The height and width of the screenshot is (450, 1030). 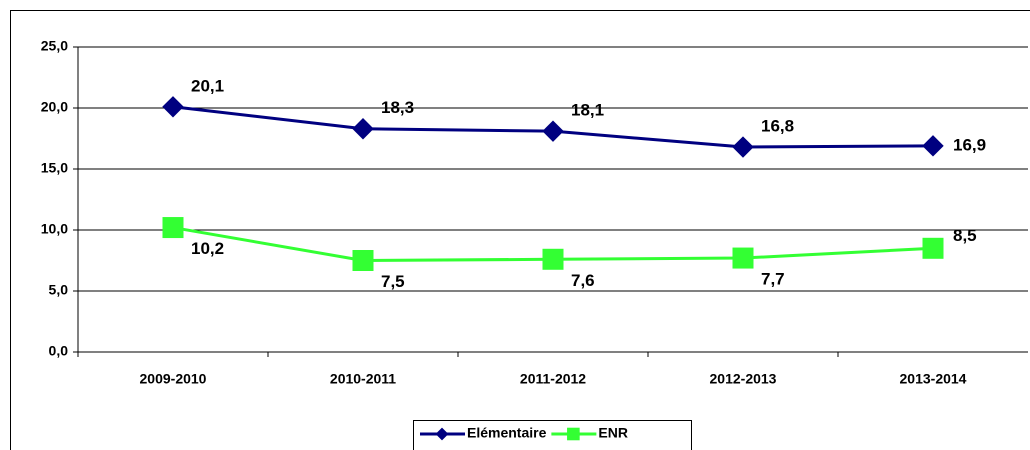 I want to click on y-tick-label: 10,0, so click(x=54, y=229).